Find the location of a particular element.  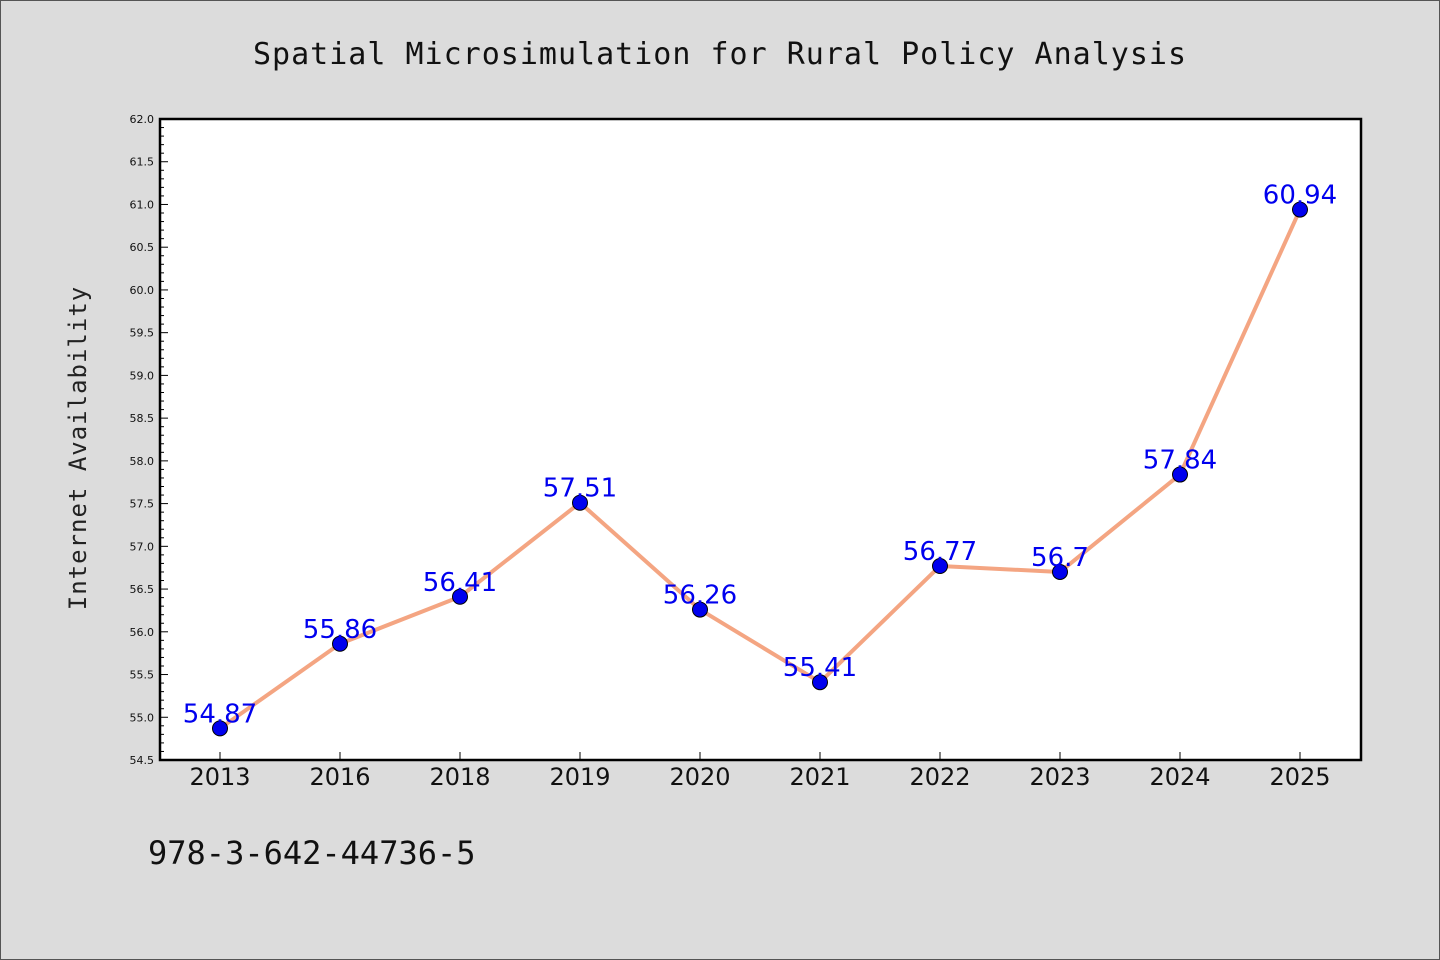

y-tick-label: 60.5 is located at coordinates (142, 247).